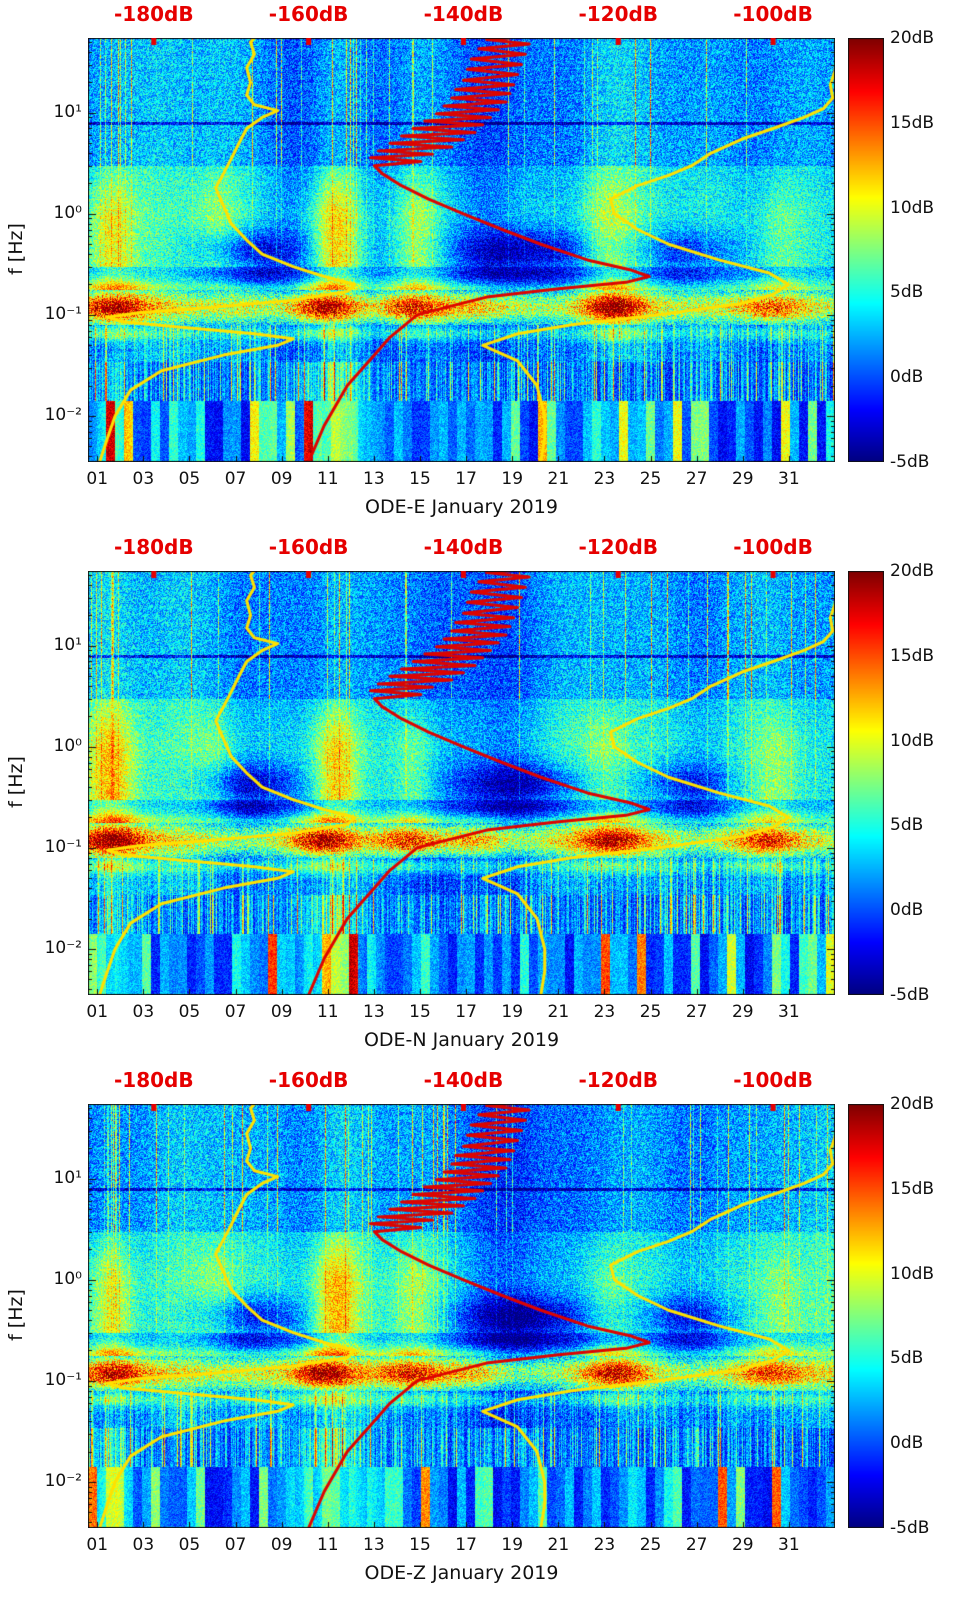 The image size is (962, 1599). What do you see at coordinates (866, 250) in the screenshot?
I see `colorbar-ode-e` at bounding box center [866, 250].